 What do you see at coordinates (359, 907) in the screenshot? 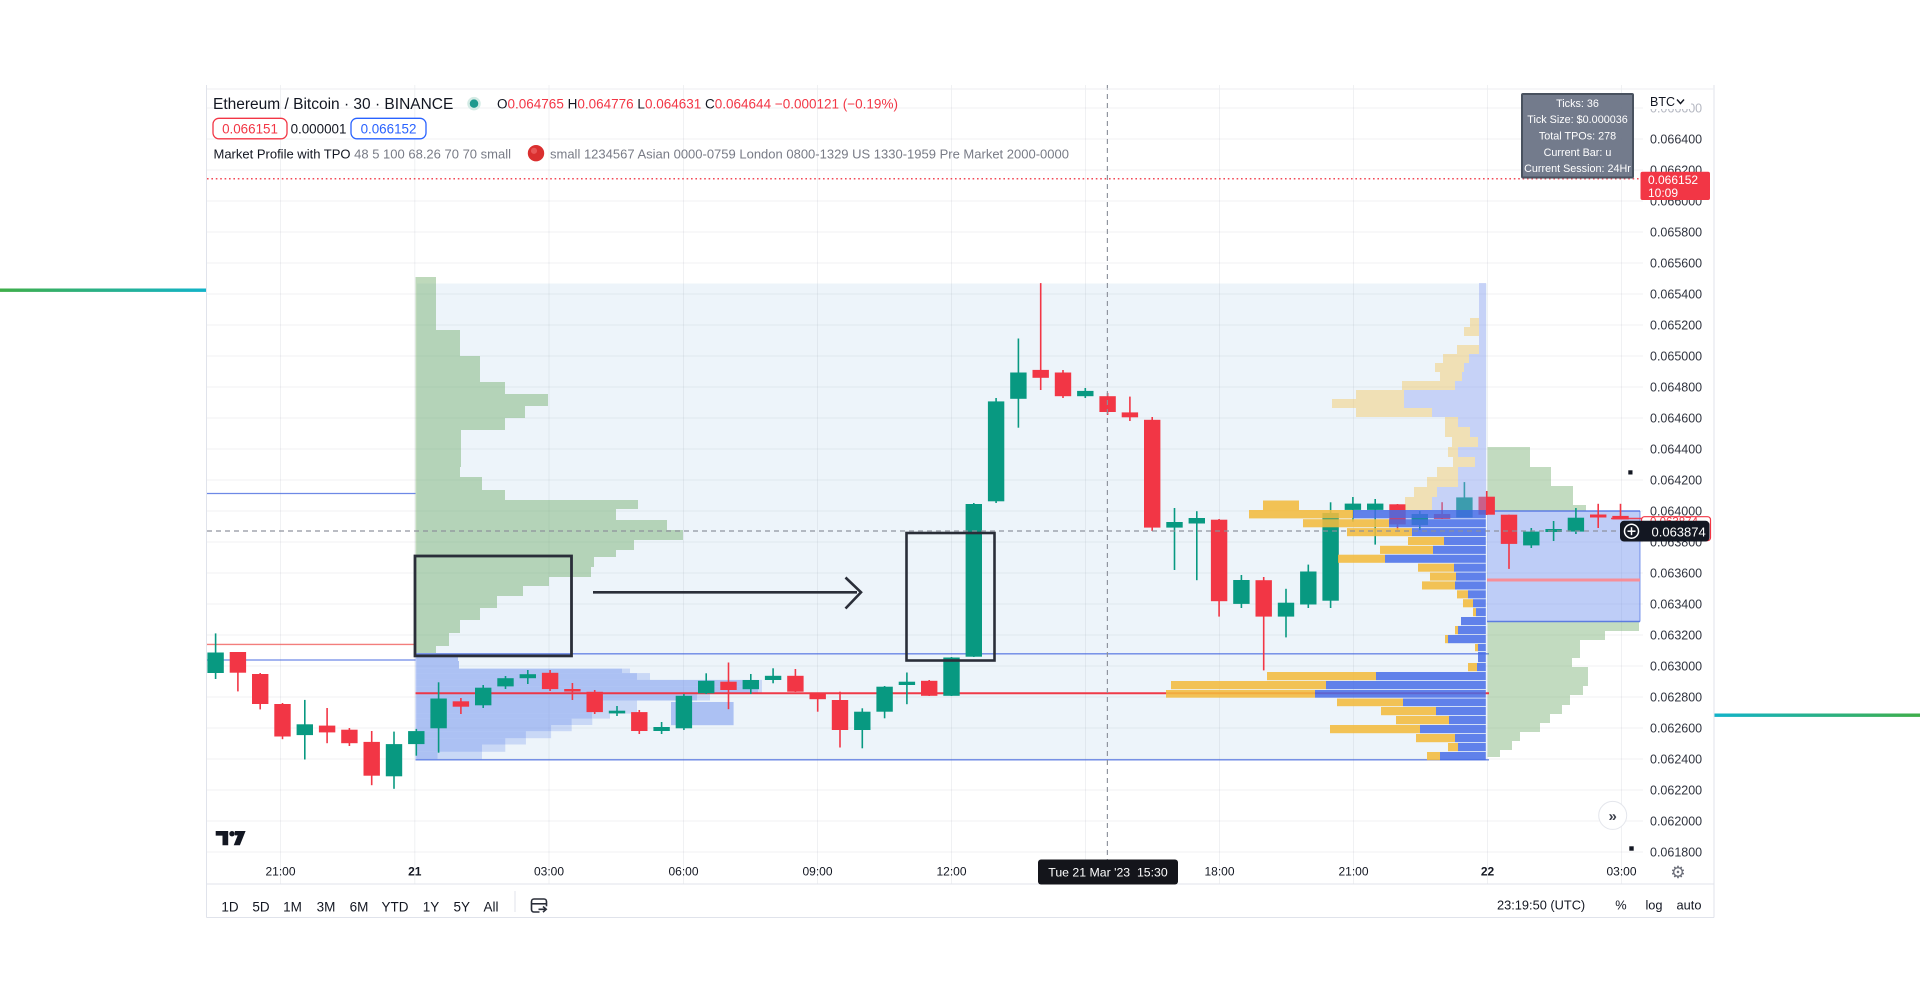
I see `svg-text: 6M` at bounding box center [359, 907].